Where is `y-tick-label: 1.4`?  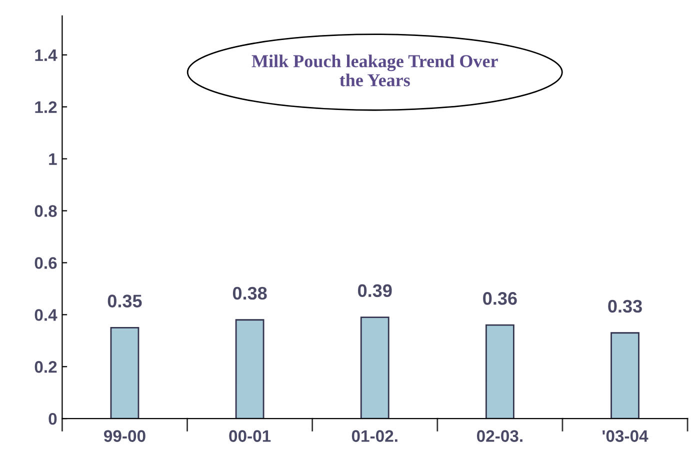
y-tick-label: 1.4 is located at coordinates (46, 55).